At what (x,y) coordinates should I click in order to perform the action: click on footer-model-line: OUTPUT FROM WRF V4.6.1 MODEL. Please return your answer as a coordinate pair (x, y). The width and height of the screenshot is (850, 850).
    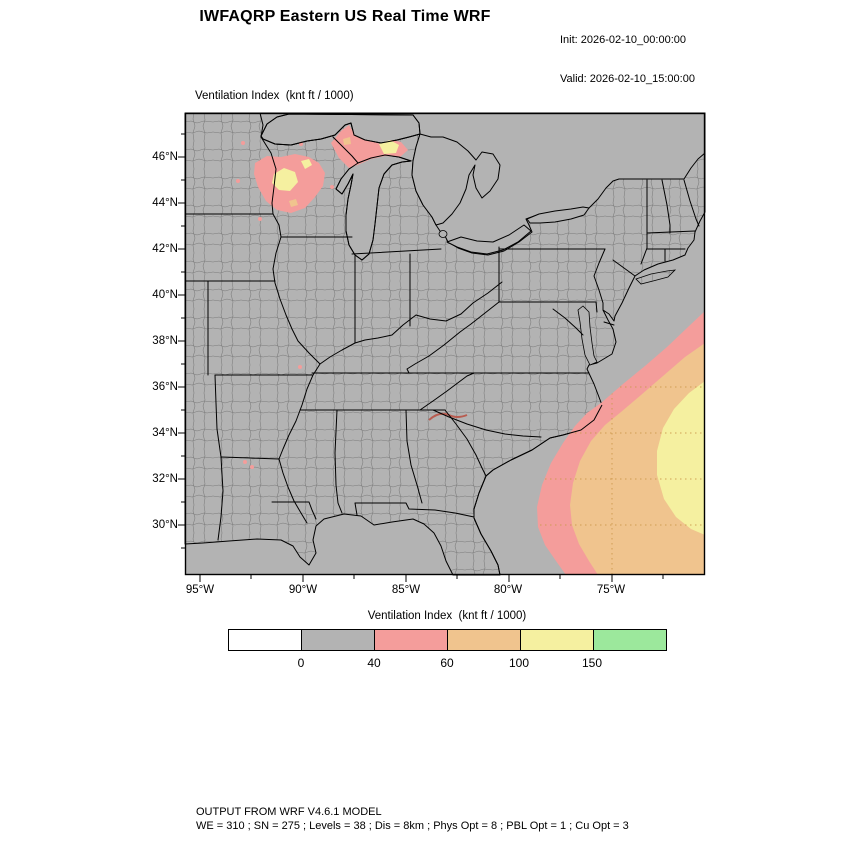
    Looking at the image, I should click on (289, 812).